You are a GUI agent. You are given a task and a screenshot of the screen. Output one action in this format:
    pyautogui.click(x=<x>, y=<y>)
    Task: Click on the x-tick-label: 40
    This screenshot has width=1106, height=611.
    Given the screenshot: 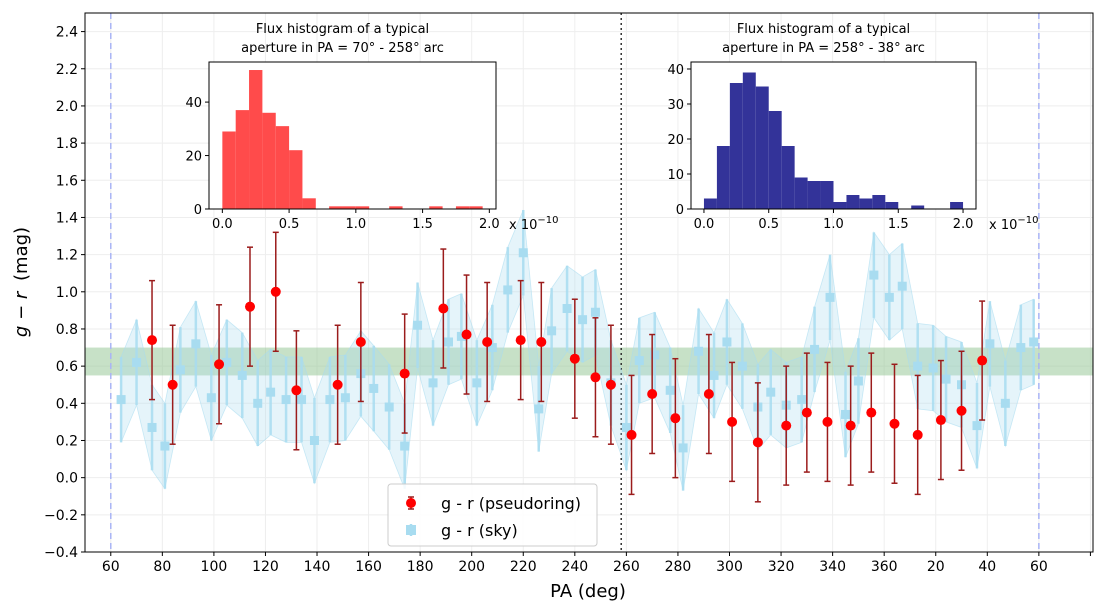 What is the action you would take?
    pyautogui.click(x=987, y=567)
    